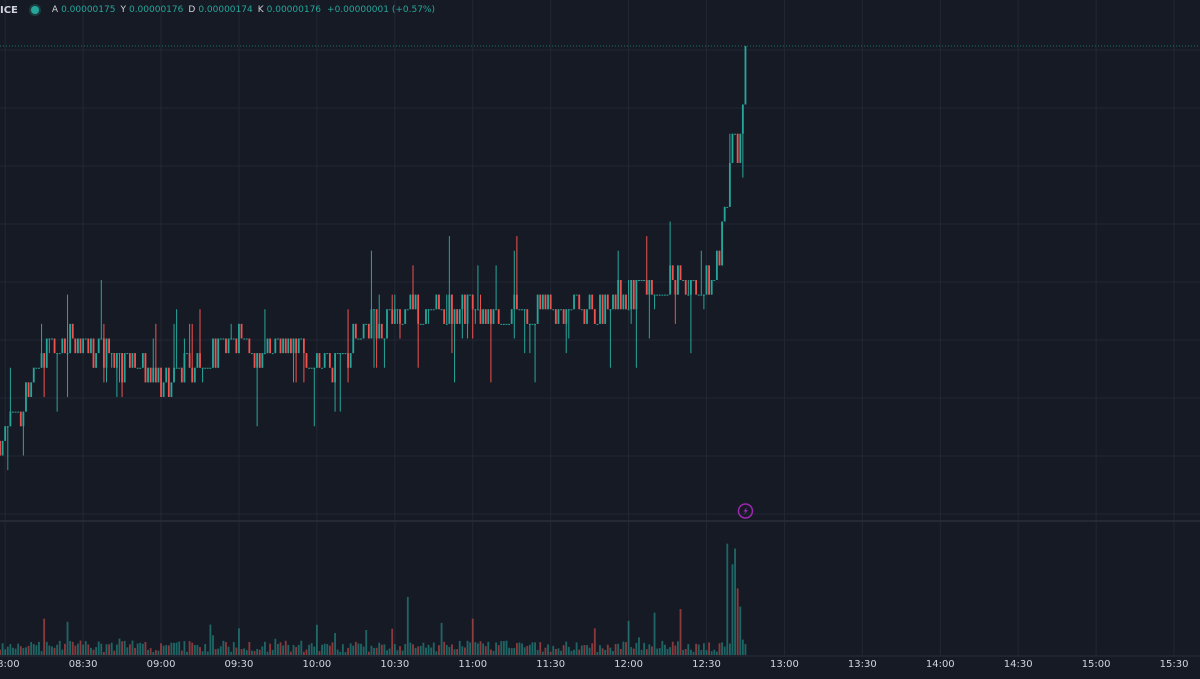 Image resolution: width=1200 pixels, height=679 pixels. I want to click on x-tick-label: 08:00, so click(10, 664).